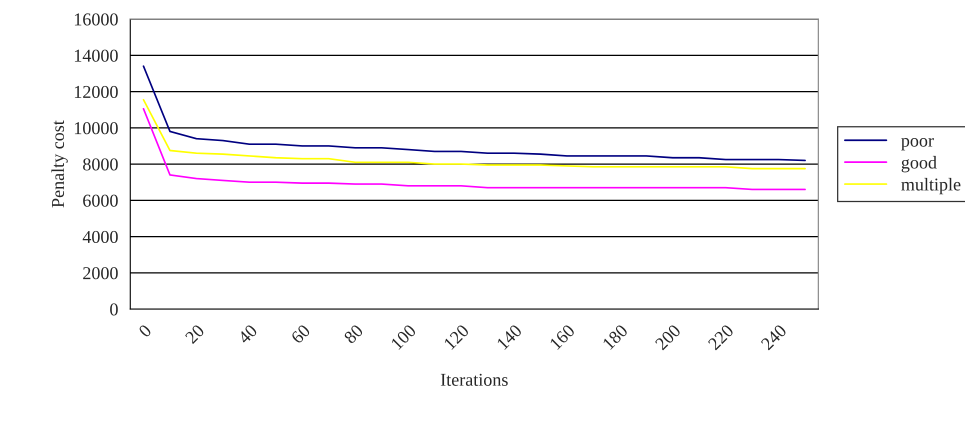  I want to click on x-tick-label: 20, so click(194, 334).